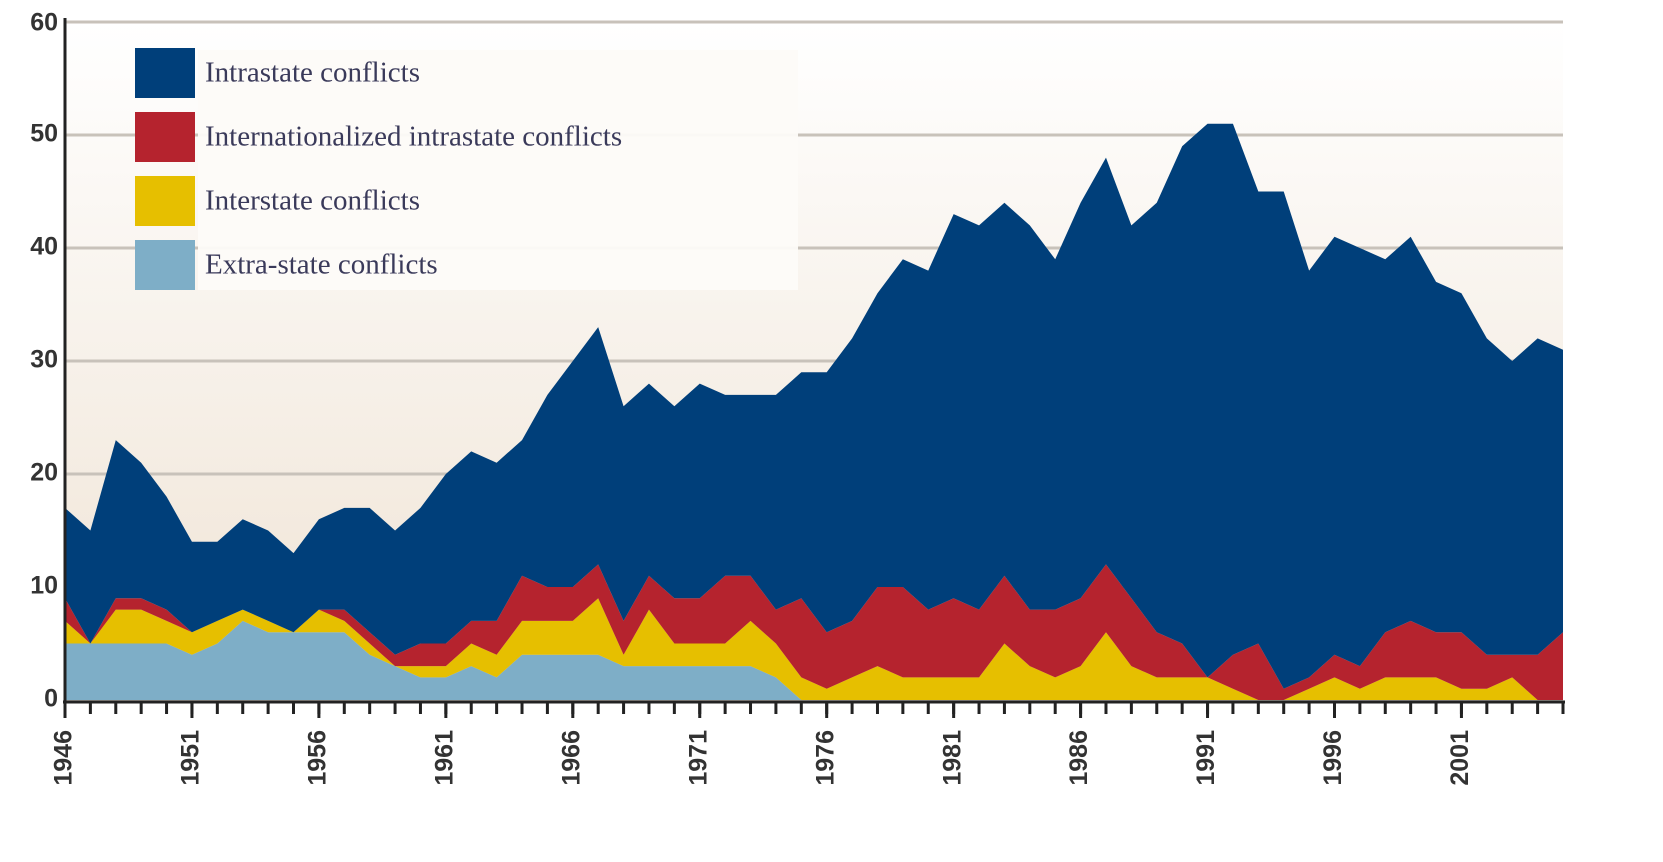 This screenshot has width=1663, height=862. Describe the element at coordinates (44, 247) in the screenshot. I see `y-tick-label: 40` at that location.